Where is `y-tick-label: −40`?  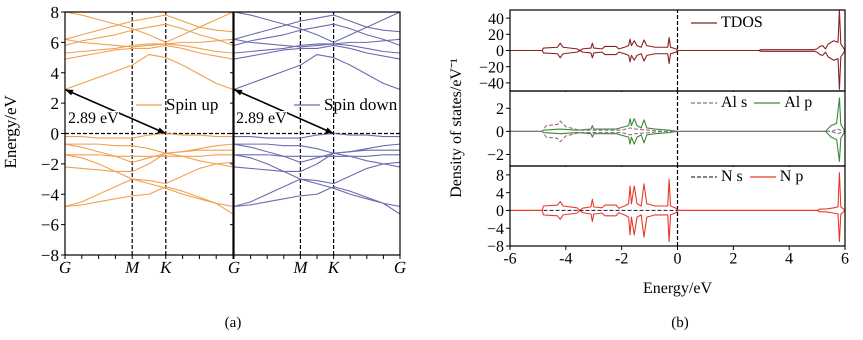 y-tick-label: −40 is located at coordinates (491, 84).